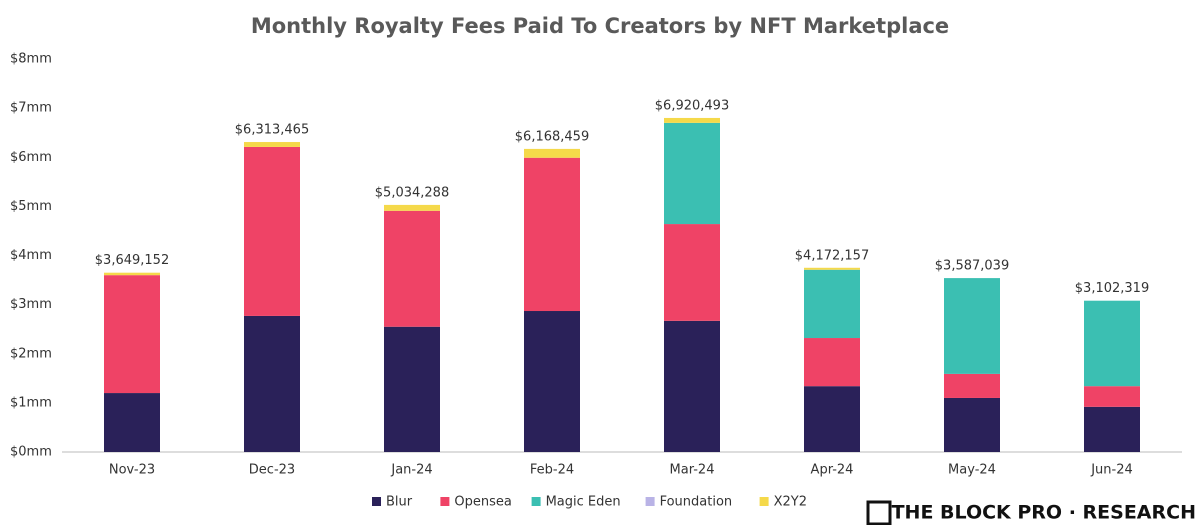  Describe the element at coordinates (583, 502) in the screenshot. I see `legend-label: Magic Eden` at that location.